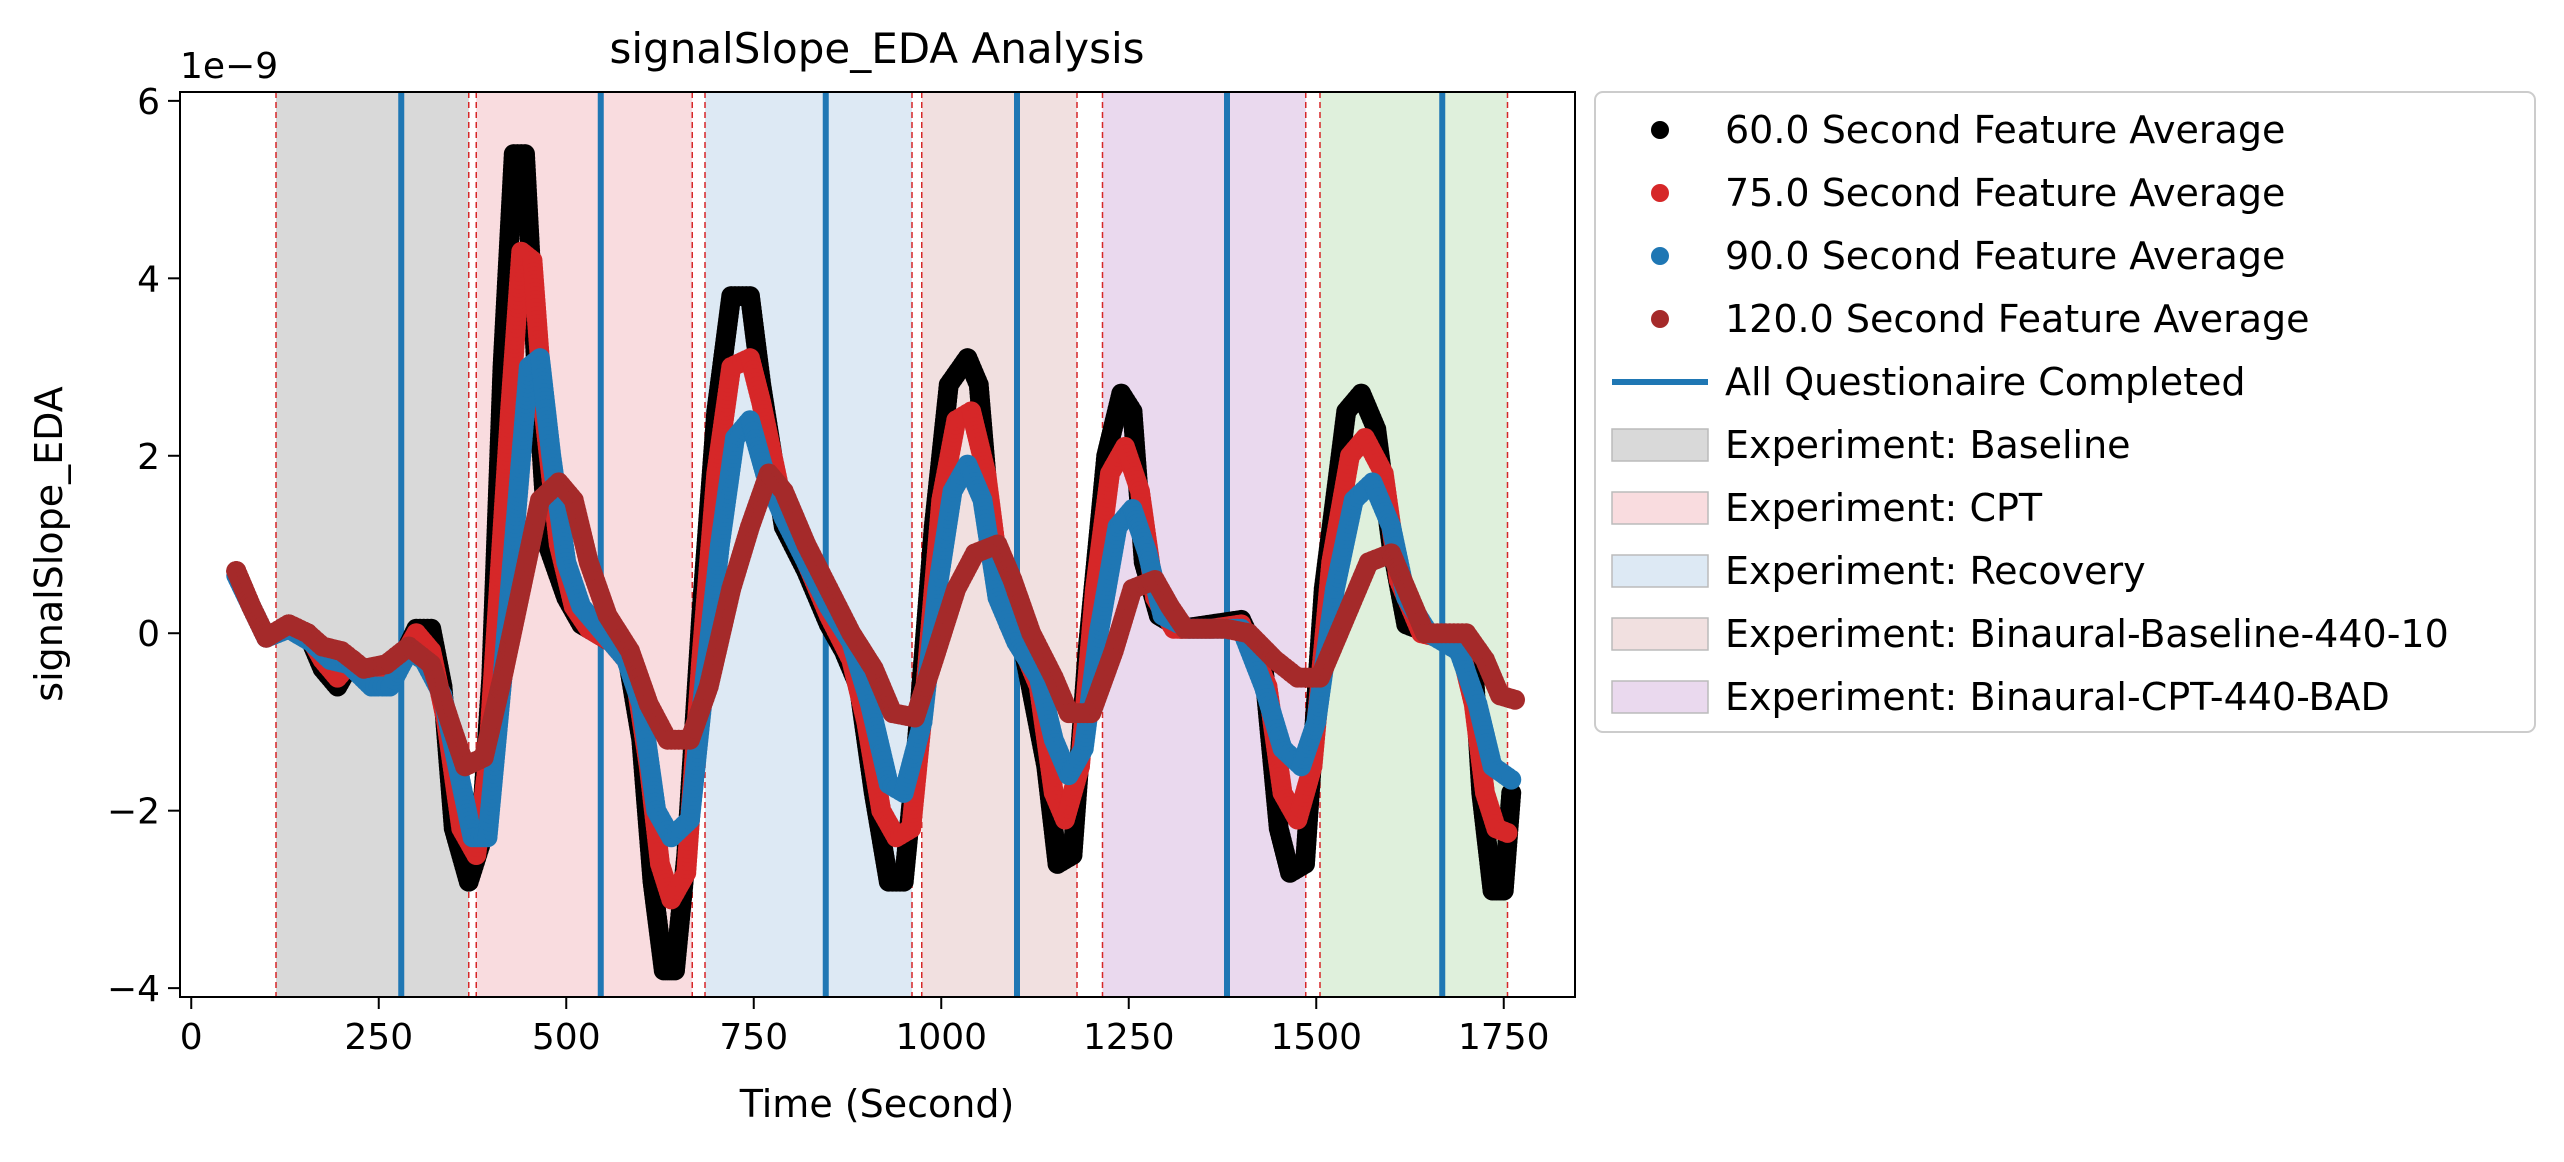 Image resolution: width=2564 pixels, height=1162 pixels. Describe the element at coordinates (876, 48) in the screenshot. I see `chart-title: signalSlope_EDA Analysis` at that location.